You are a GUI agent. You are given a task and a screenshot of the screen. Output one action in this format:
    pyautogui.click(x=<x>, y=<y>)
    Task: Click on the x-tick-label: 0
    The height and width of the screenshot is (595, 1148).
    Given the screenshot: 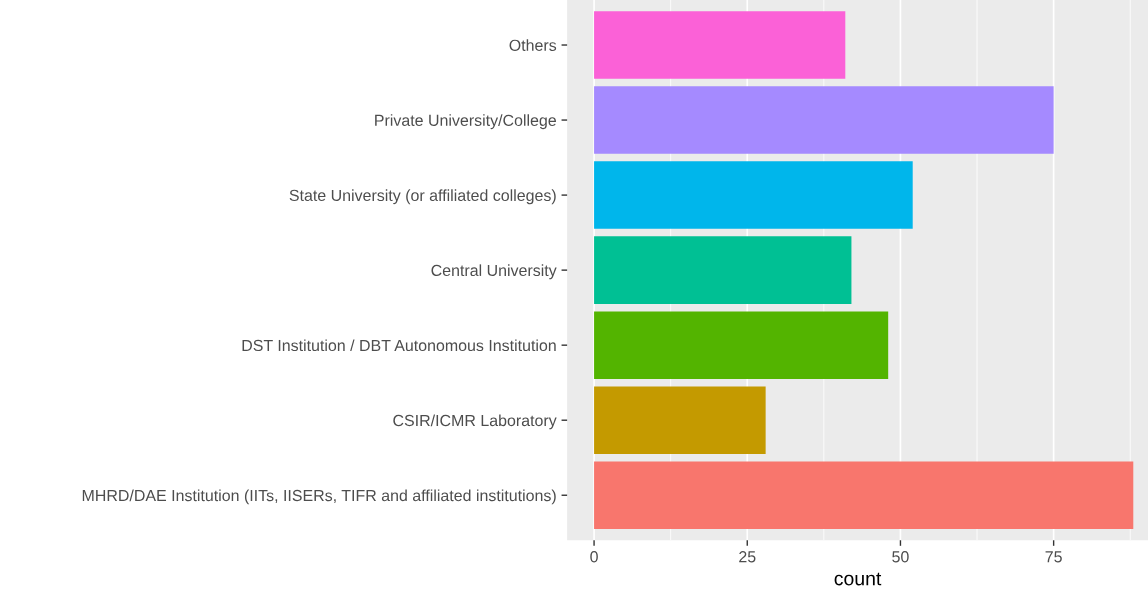 What is the action you would take?
    pyautogui.click(x=594, y=557)
    